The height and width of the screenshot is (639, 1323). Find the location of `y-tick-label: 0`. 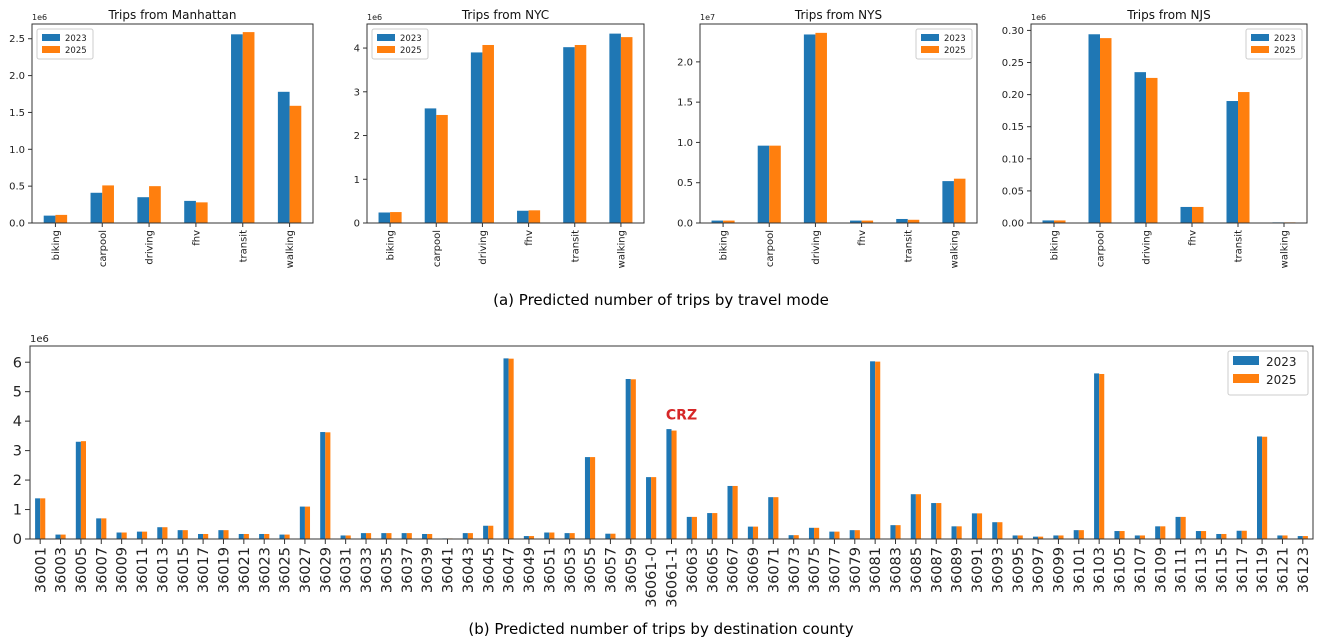

y-tick-label: 0 is located at coordinates (17, 540).